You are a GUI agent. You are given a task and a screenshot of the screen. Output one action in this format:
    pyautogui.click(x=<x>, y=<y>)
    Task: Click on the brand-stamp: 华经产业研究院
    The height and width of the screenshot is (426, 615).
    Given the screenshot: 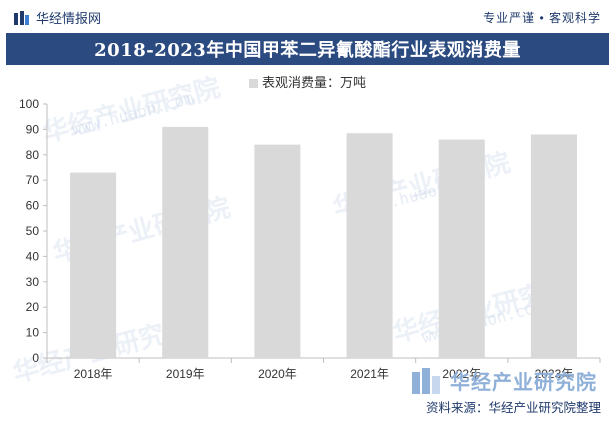 What is the action you would take?
    pyautogui.click(x=504, y=380)
    